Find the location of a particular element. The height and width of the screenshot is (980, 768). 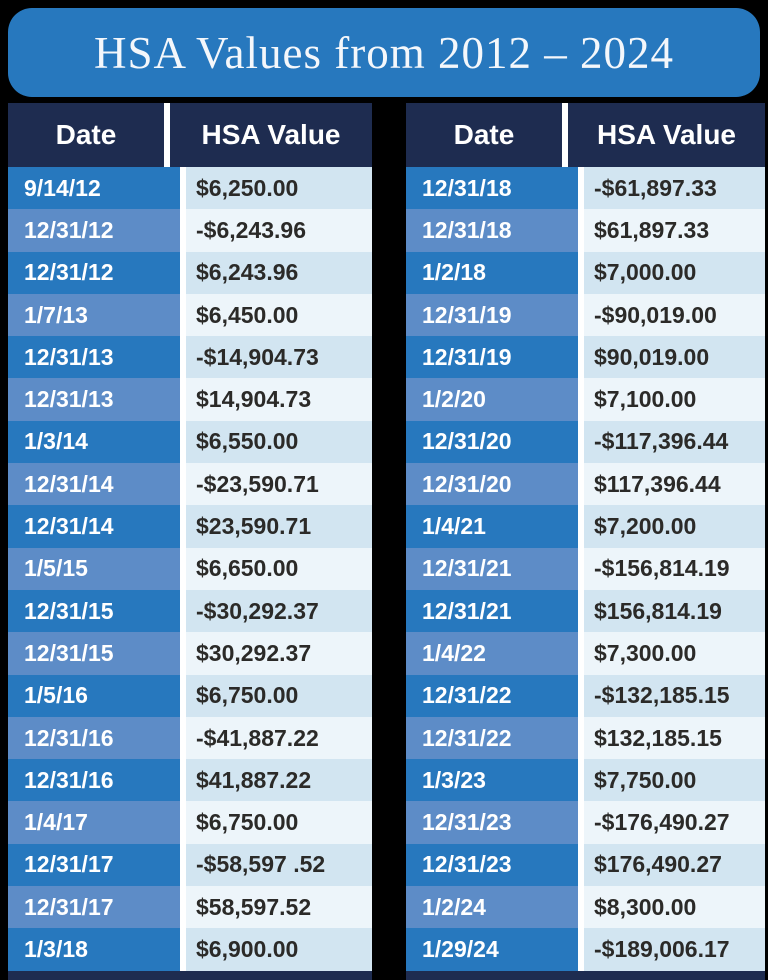

value-cell: -$156,814.19 is located at coordinates (674, 568).